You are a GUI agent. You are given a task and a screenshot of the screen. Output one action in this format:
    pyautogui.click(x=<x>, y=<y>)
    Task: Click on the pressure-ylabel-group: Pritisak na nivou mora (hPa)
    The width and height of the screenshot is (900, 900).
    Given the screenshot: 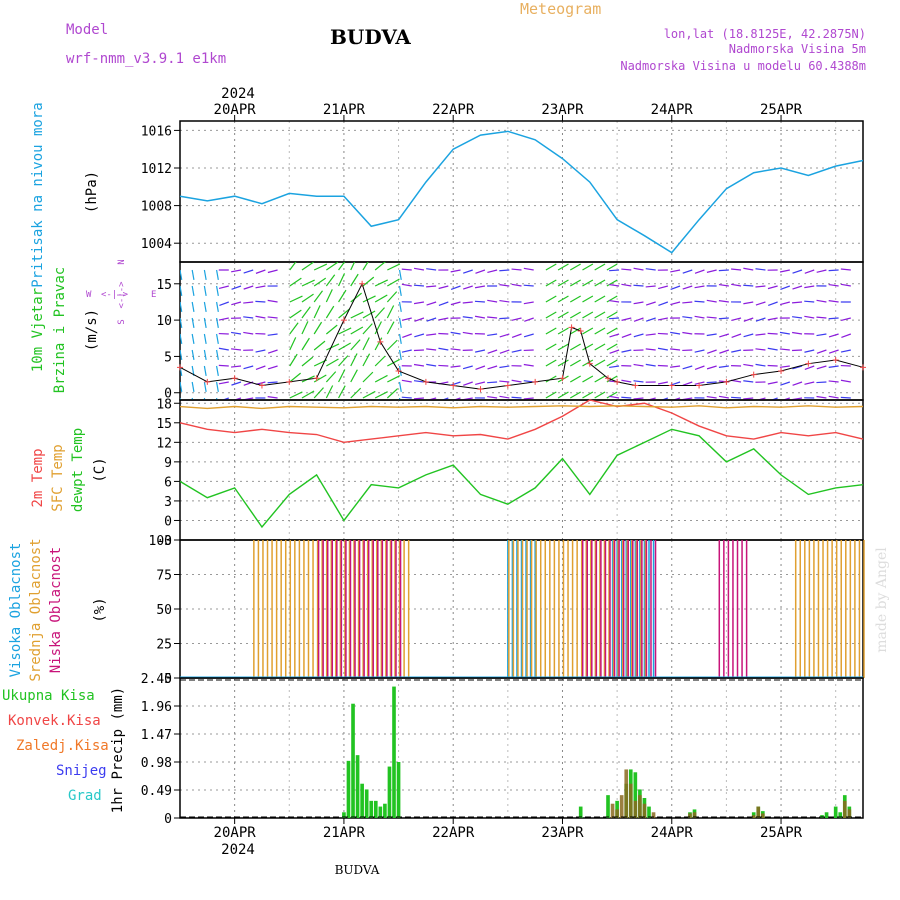 What is the action you would take?
    pyautogui.click(x=65, y=194)
    